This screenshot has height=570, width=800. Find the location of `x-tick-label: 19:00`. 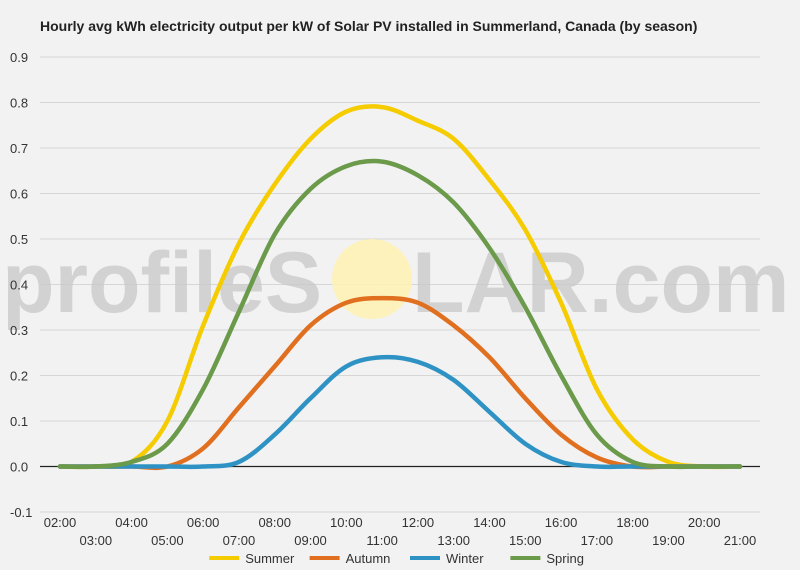

x-tick-label: 19:00 is located at coordinates (668, 540).